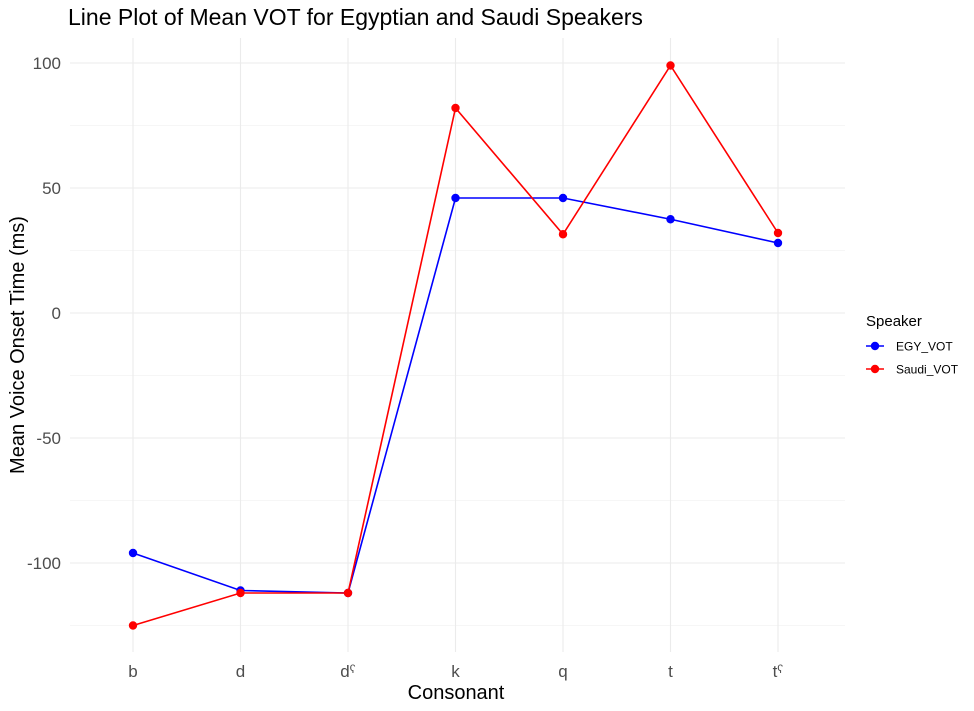 The width and height of the screenshot is (974, 711). Describe the element at coordinates (56, 313) in the screenshot. I see `y-tick-label: 0` at that location.